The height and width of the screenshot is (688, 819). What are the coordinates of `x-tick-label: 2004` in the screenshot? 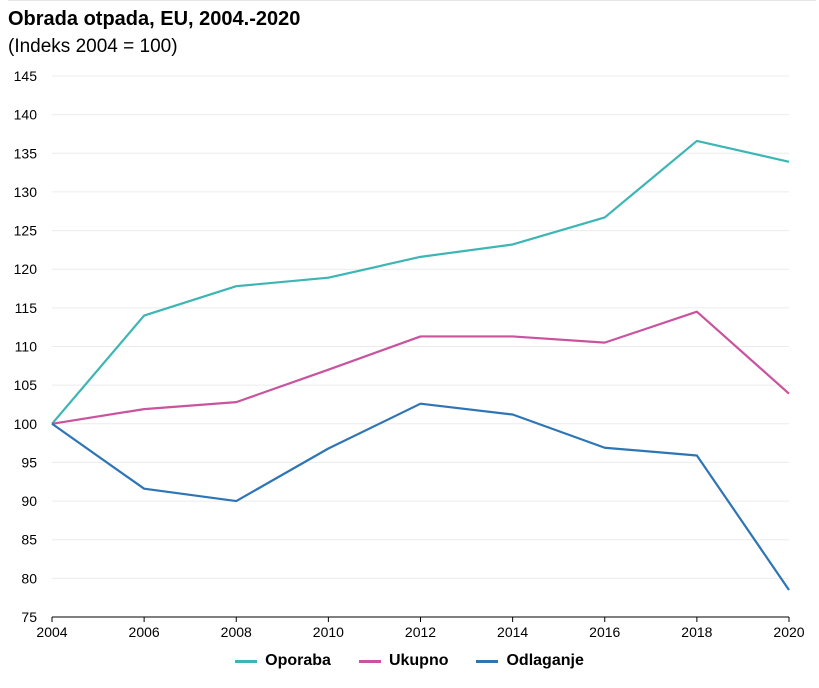 It's located at (51, 632).